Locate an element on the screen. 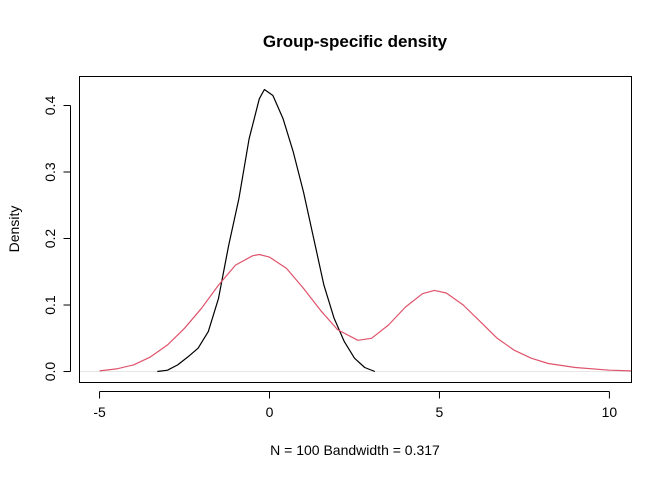 This screenshot has width=672, height=485. y-tick-label: 0.1 is located at coordinates (50, 305).